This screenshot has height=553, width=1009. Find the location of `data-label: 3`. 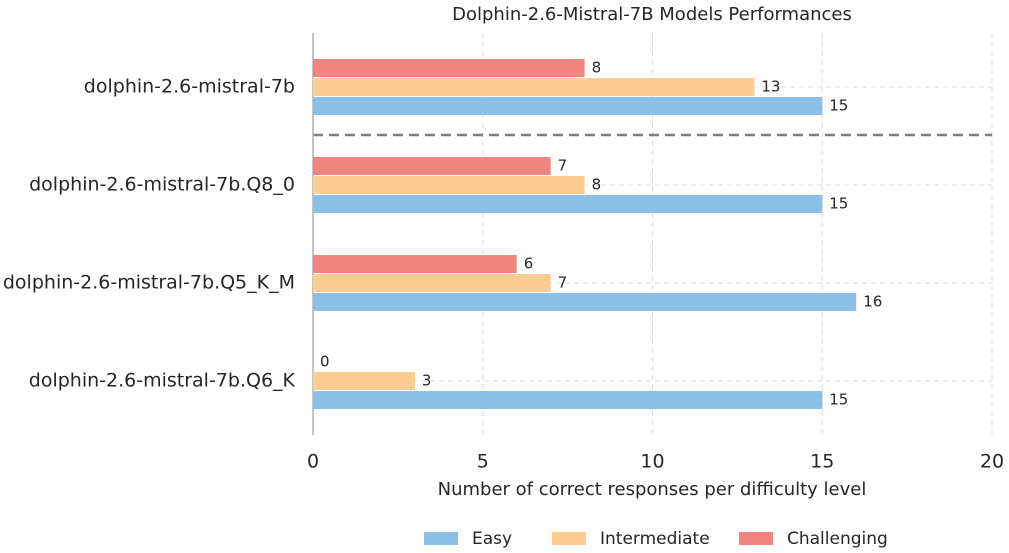

data-label: 3 is located at coordinates (427, 381).